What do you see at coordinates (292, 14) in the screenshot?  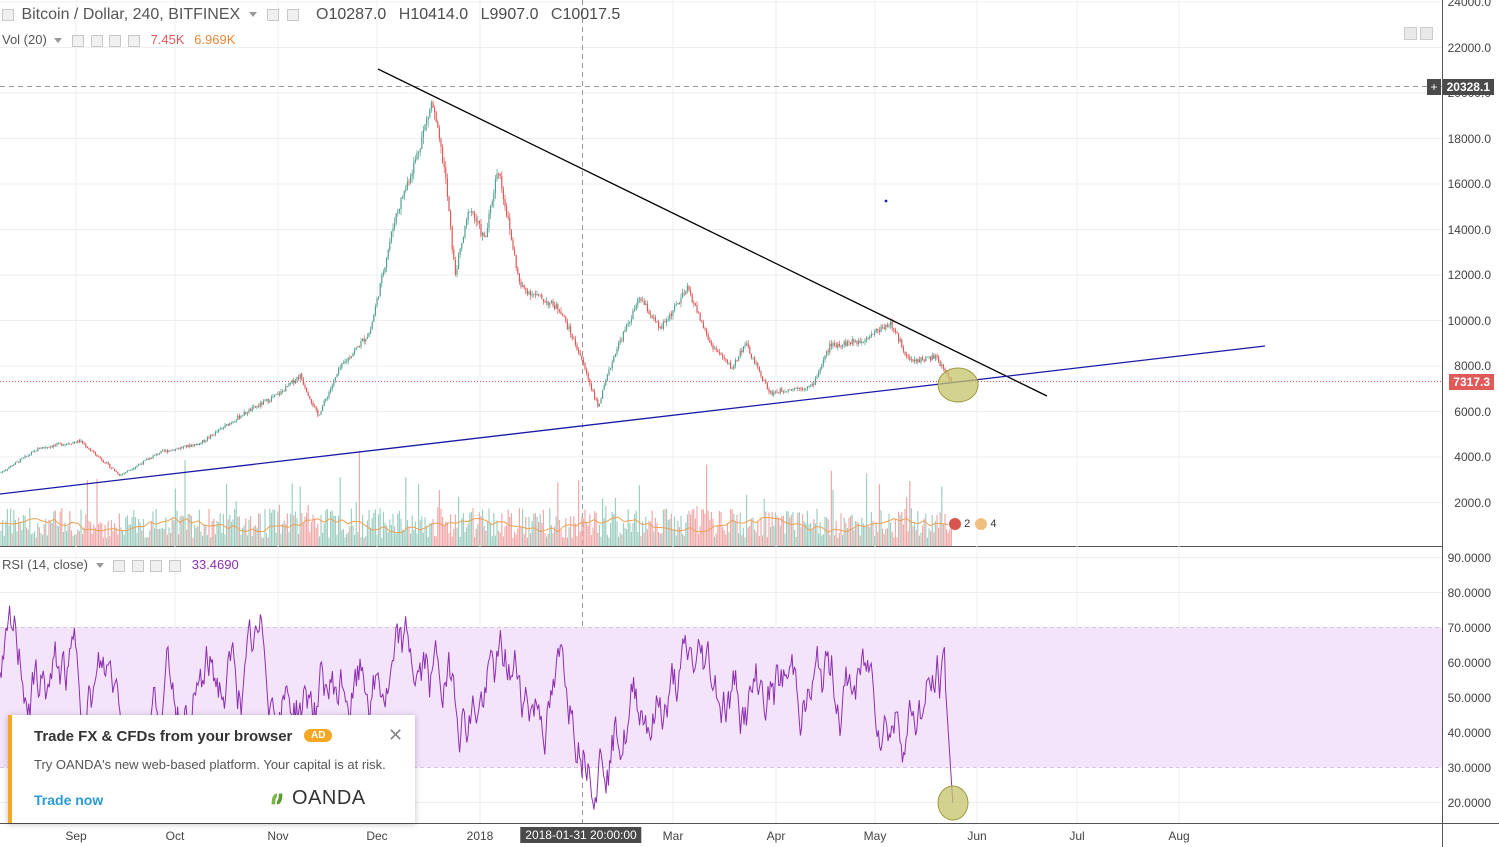 I see `hide-icon` at bounding box center [292, 14].